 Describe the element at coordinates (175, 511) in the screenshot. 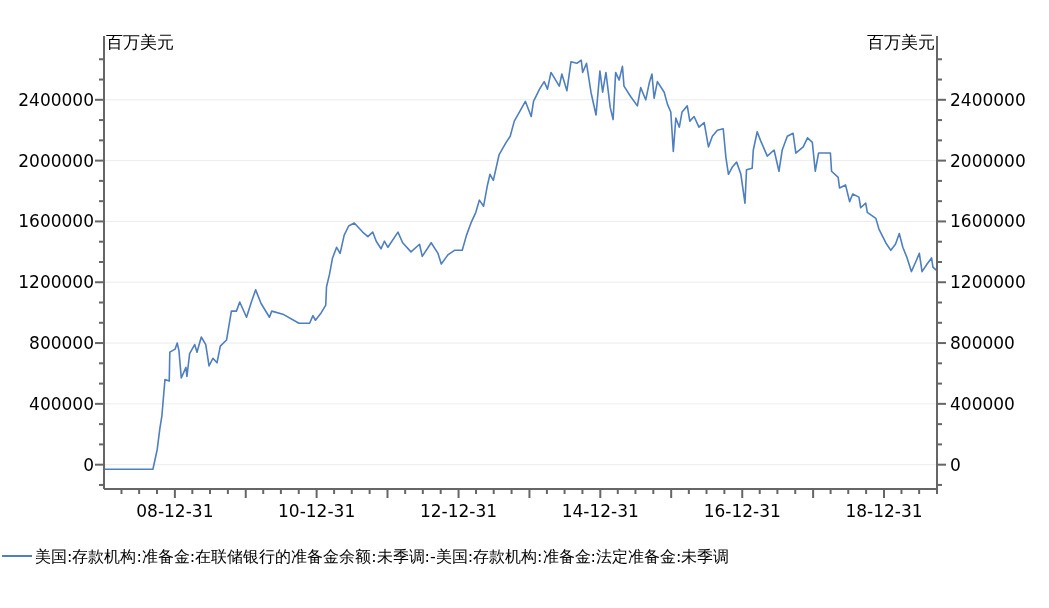

I see `x-tick-label: 08-12-31` at that location.